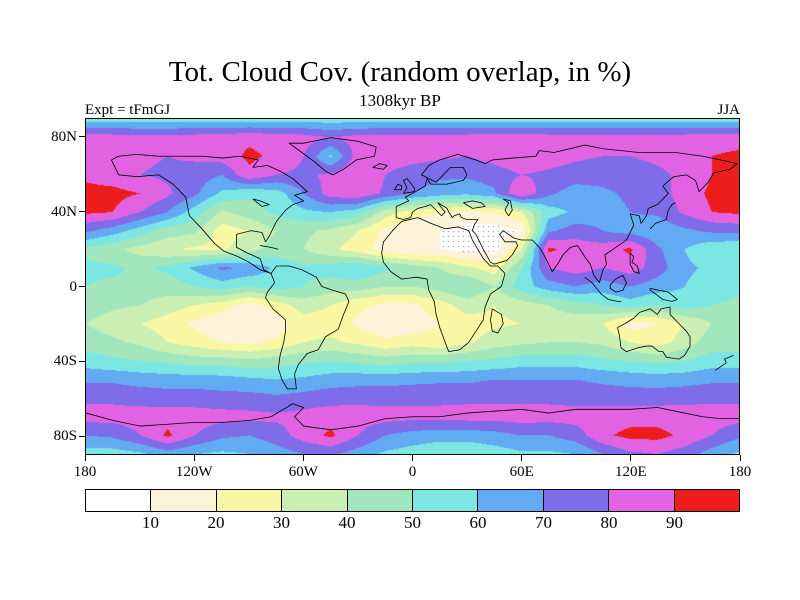  What do you see at coordinates (216, 522) in the screenshot?
I see `colorbar-tick-label: 20` at bounding box center [216, 522].